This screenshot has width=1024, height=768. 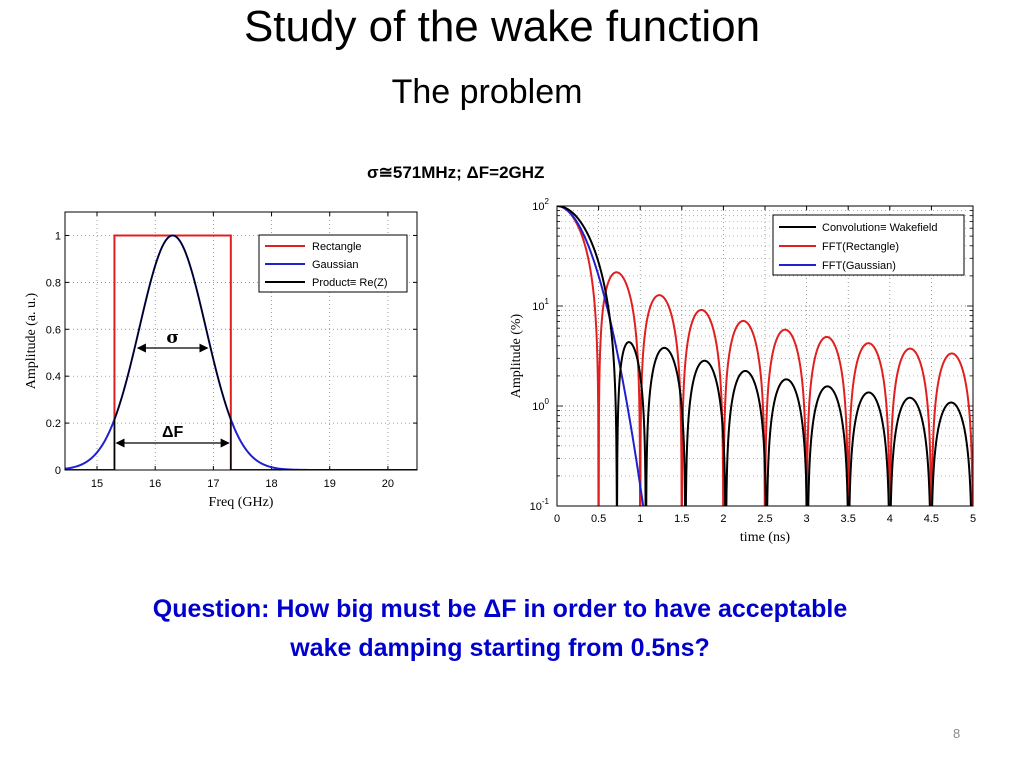 I want to click on y-tick-label: 0.2, so click(x=53, y=424).